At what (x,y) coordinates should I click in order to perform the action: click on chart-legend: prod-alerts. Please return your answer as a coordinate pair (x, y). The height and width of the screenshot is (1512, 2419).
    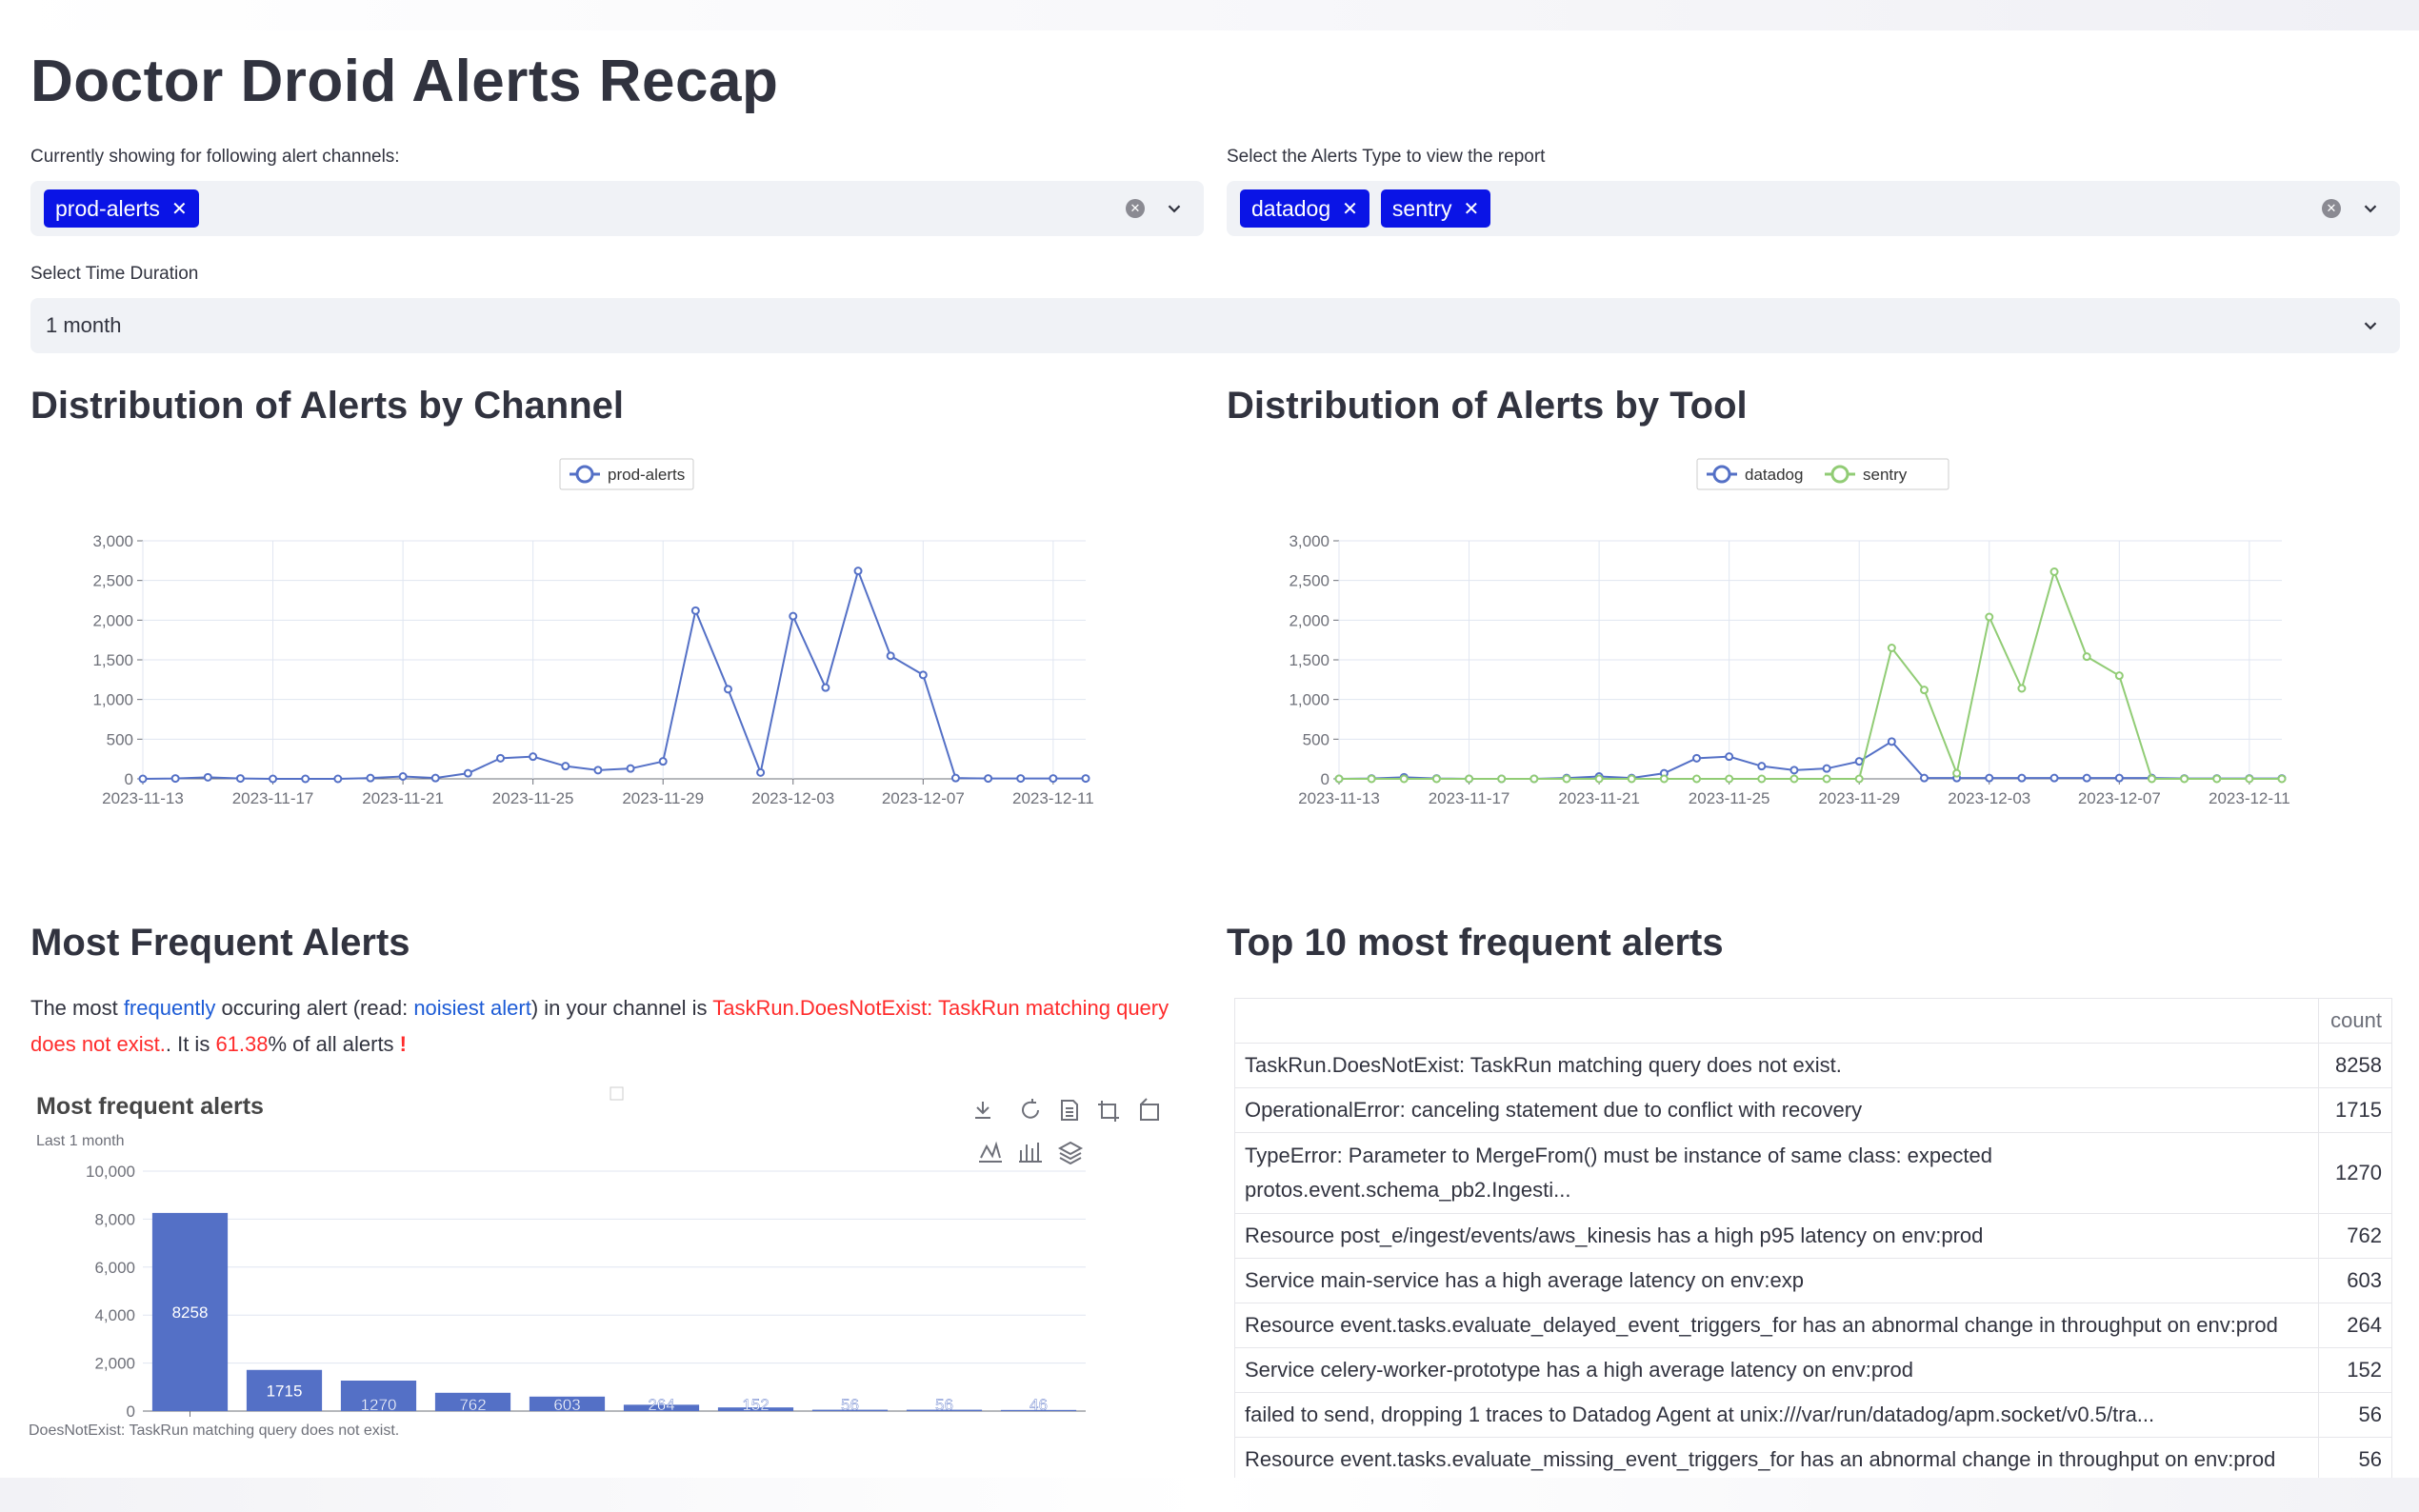
    Looking at the image, I should click on (626, 474).